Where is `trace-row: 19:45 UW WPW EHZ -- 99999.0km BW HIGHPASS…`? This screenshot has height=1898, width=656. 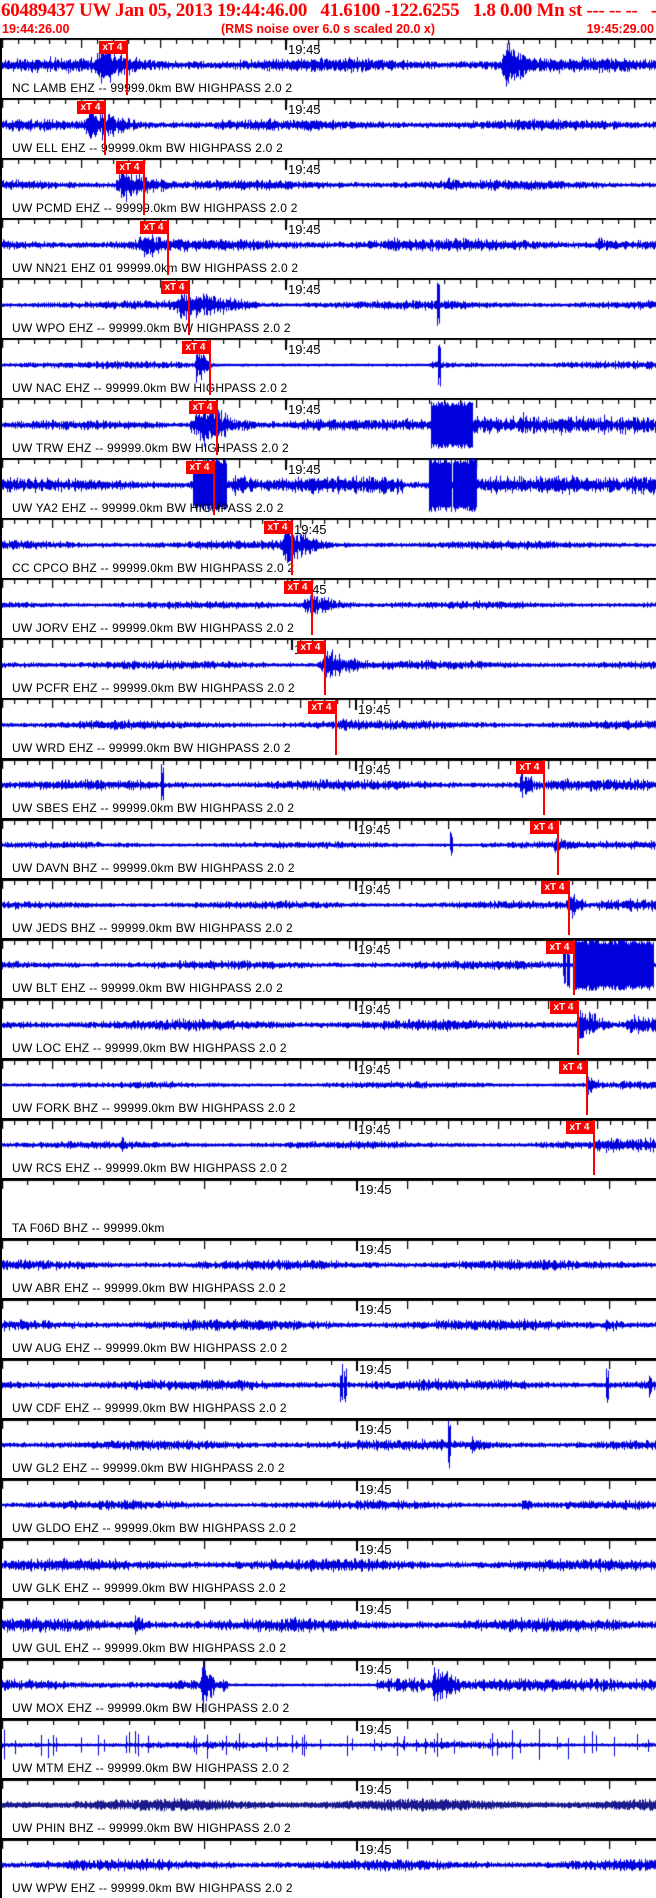
trace-row: 19:45 UW WPW EHZ -- 99999.0km BW HIGHPASS… is located at coordinates (329, 1868).